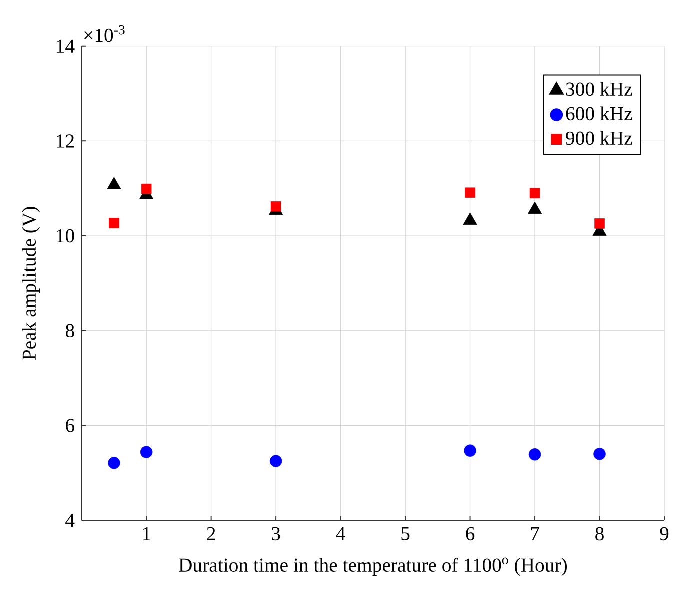 This screenshot has height=596, width=676. I want to click on x-tick-label: 7, so click(535, 533).